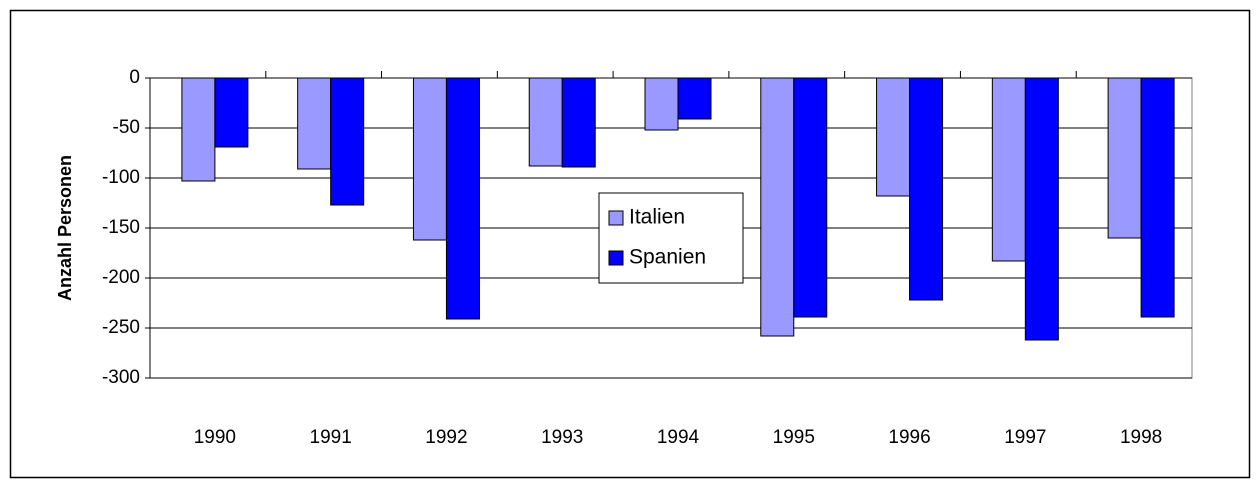 This screenshot has width=1260, height=488. What do you see at coordinates (121, 227) in the screenshot?
I see `y-tick-label: -150` at bounding box center [121, 227].